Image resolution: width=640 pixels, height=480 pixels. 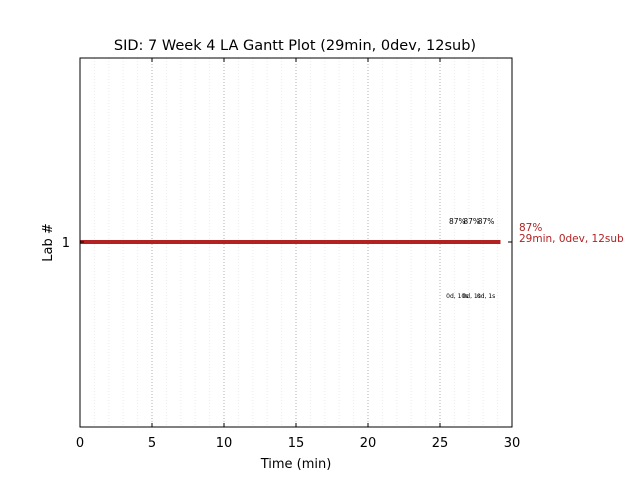 I want to click on x-axis-label: Time (min), so click(x=296, y=464).